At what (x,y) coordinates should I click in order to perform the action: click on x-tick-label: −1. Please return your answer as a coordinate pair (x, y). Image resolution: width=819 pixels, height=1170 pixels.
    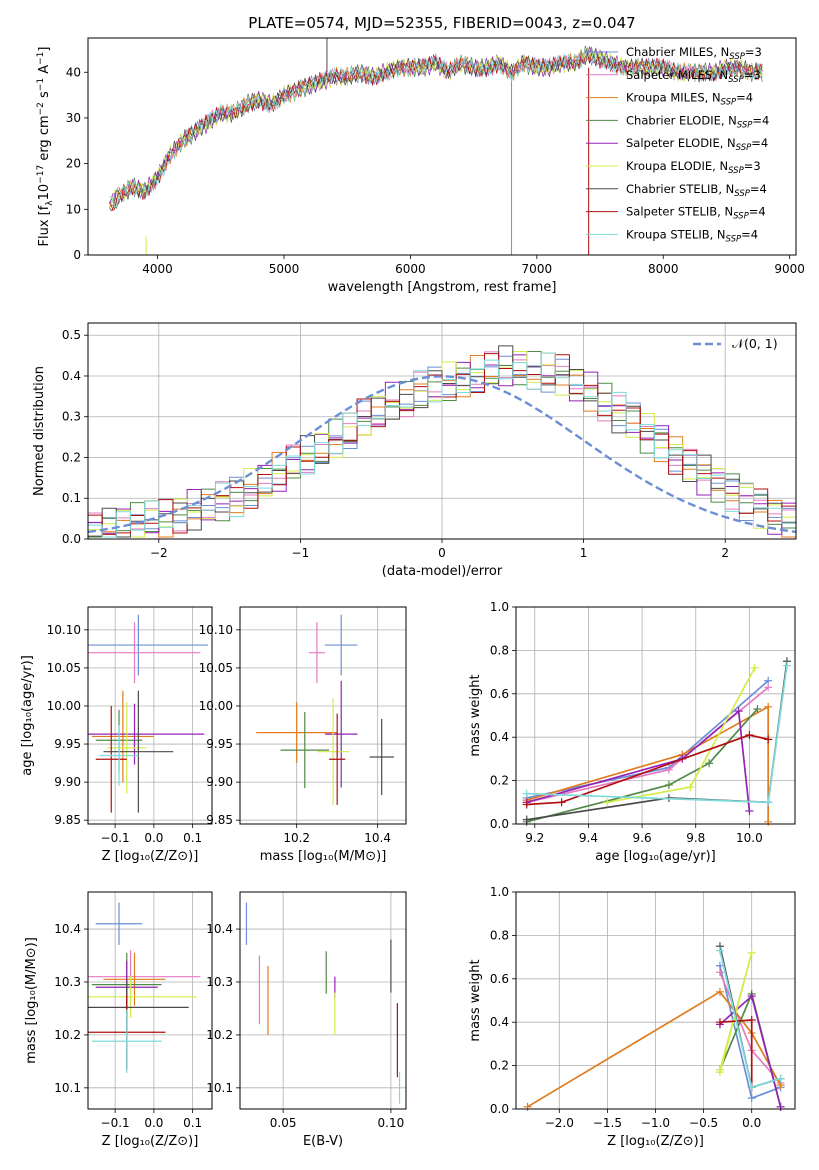
    Looking at the image, I should click on (301, 553).